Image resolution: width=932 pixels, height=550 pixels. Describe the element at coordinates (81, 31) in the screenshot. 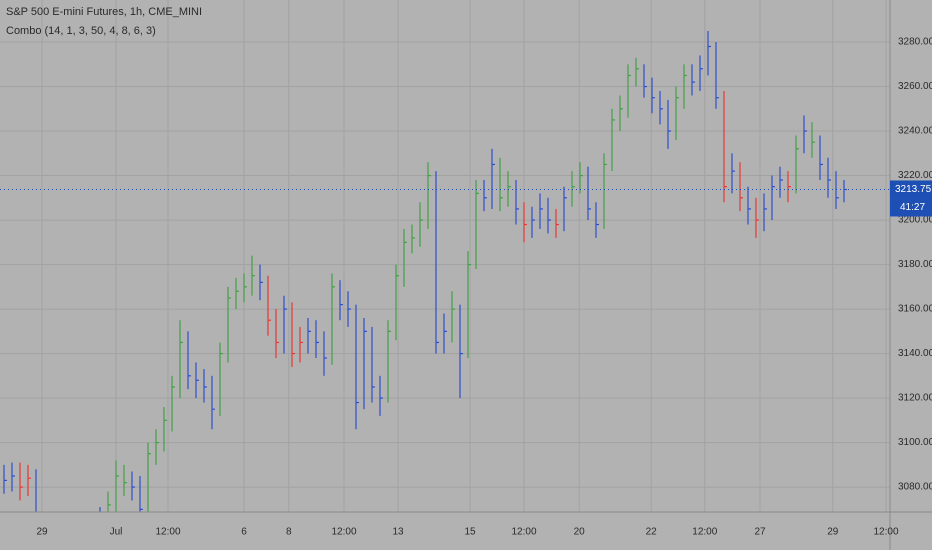

I see `indicator-label: Combo (14, 1, 3, 50, 4, 8, 6, 3)` at that location.